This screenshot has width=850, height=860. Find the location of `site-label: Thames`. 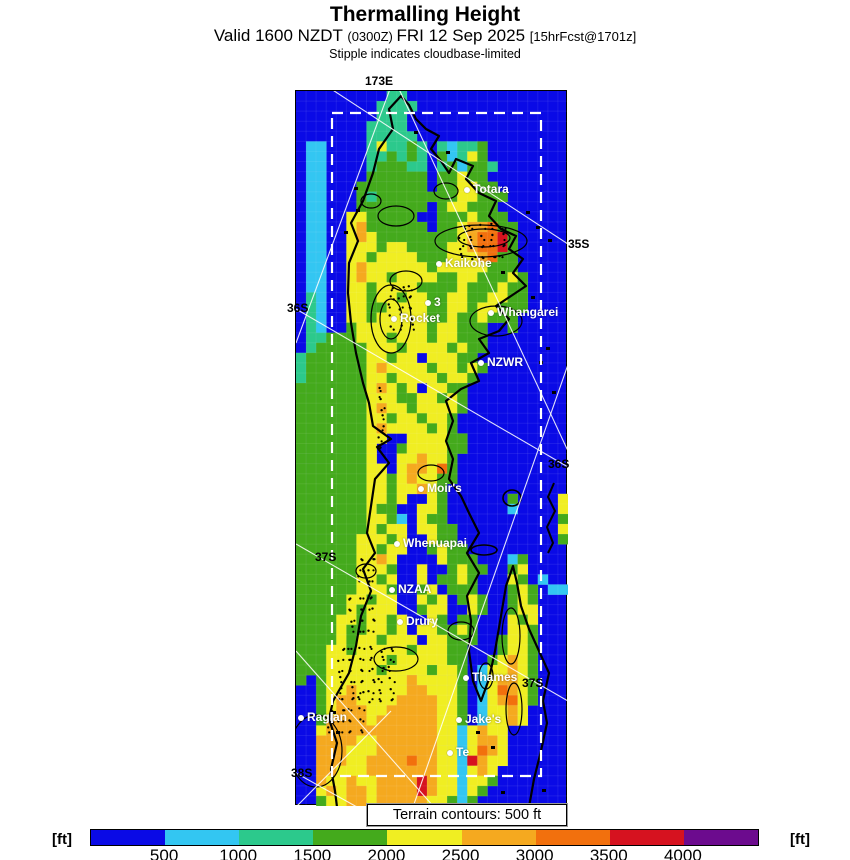

site-label: Thames is located at coordinates (495, 677).